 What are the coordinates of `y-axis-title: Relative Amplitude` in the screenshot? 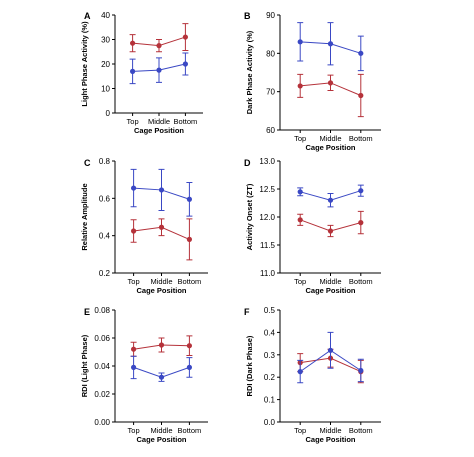 It's located at (84, 216).